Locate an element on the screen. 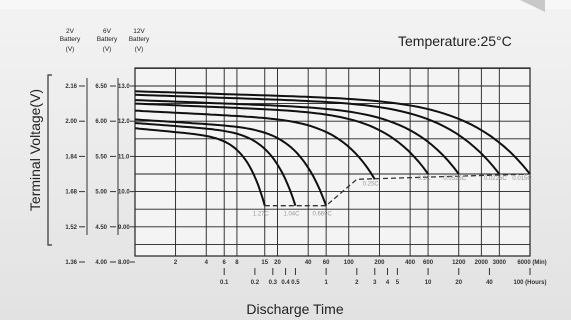  header-12v-top: 12V is located at coordinates (139, 31).